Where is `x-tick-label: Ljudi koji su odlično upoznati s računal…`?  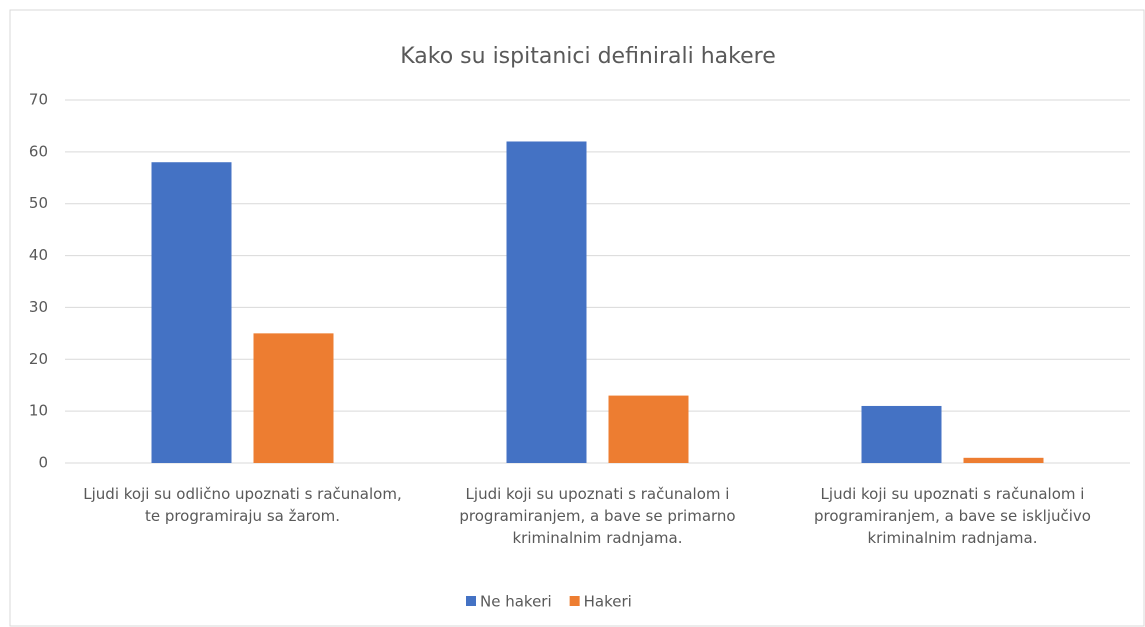 x-tick-label: Ljudi koji su odlično upoznati s računal… is located at coordinates (242, 505).